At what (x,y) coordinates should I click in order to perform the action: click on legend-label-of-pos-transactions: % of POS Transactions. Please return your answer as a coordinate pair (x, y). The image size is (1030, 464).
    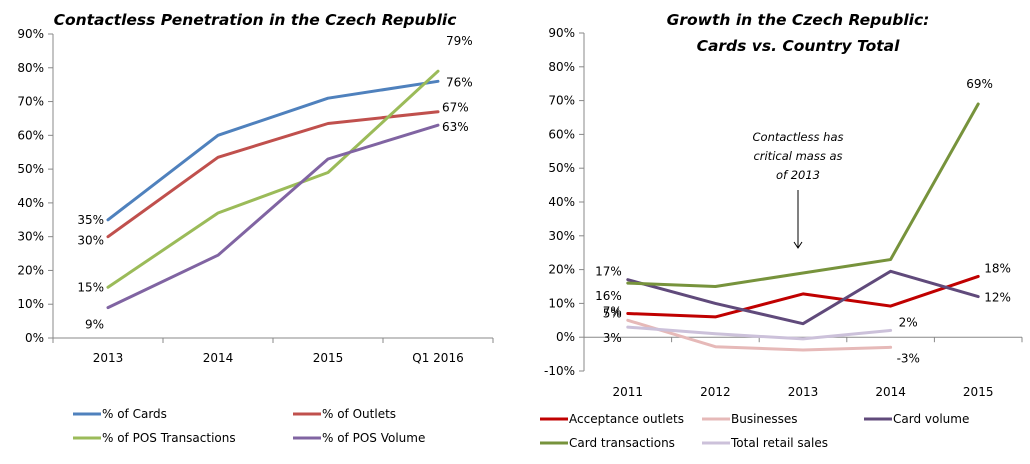
    Looking at the image, I should click on (169, 438).